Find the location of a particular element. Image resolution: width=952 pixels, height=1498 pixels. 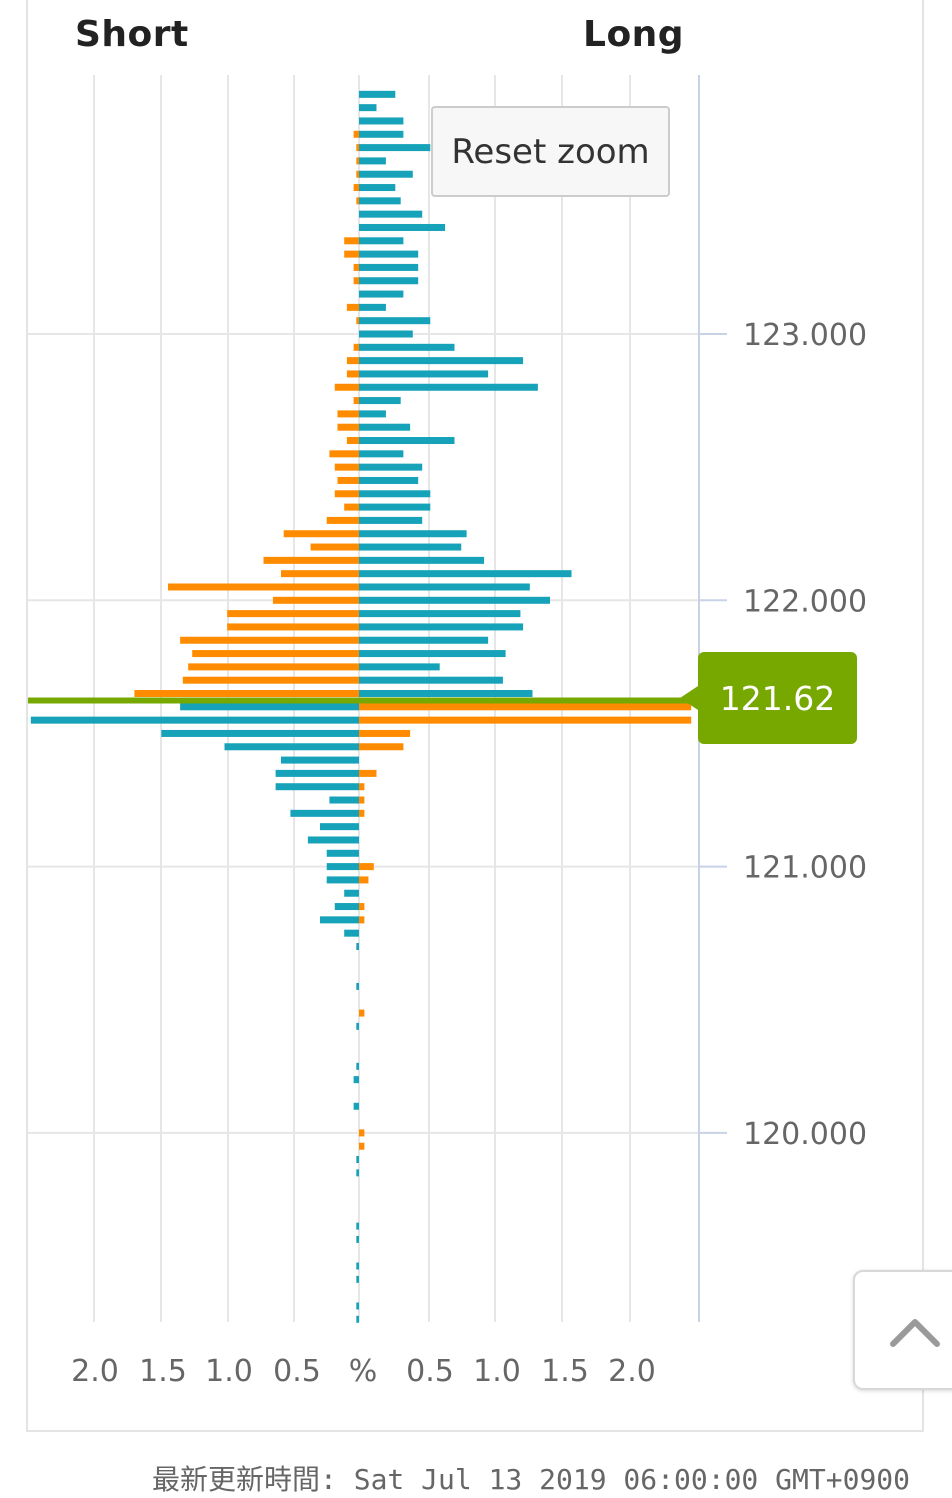

y-tick-label: 120.000 is located at coordinates (805, 1134).